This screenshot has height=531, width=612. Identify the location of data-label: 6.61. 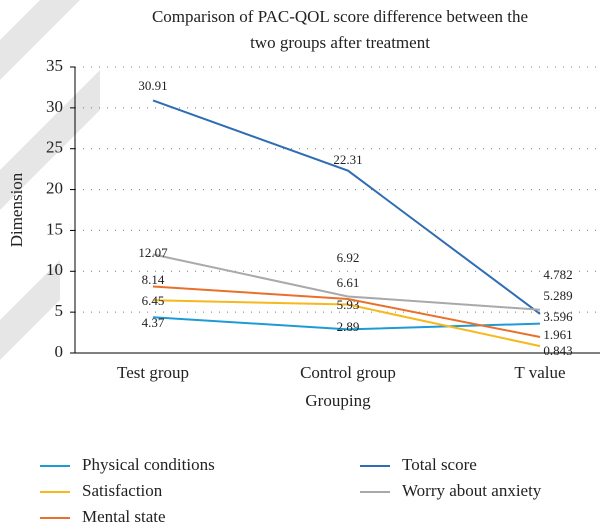
(348, 282).